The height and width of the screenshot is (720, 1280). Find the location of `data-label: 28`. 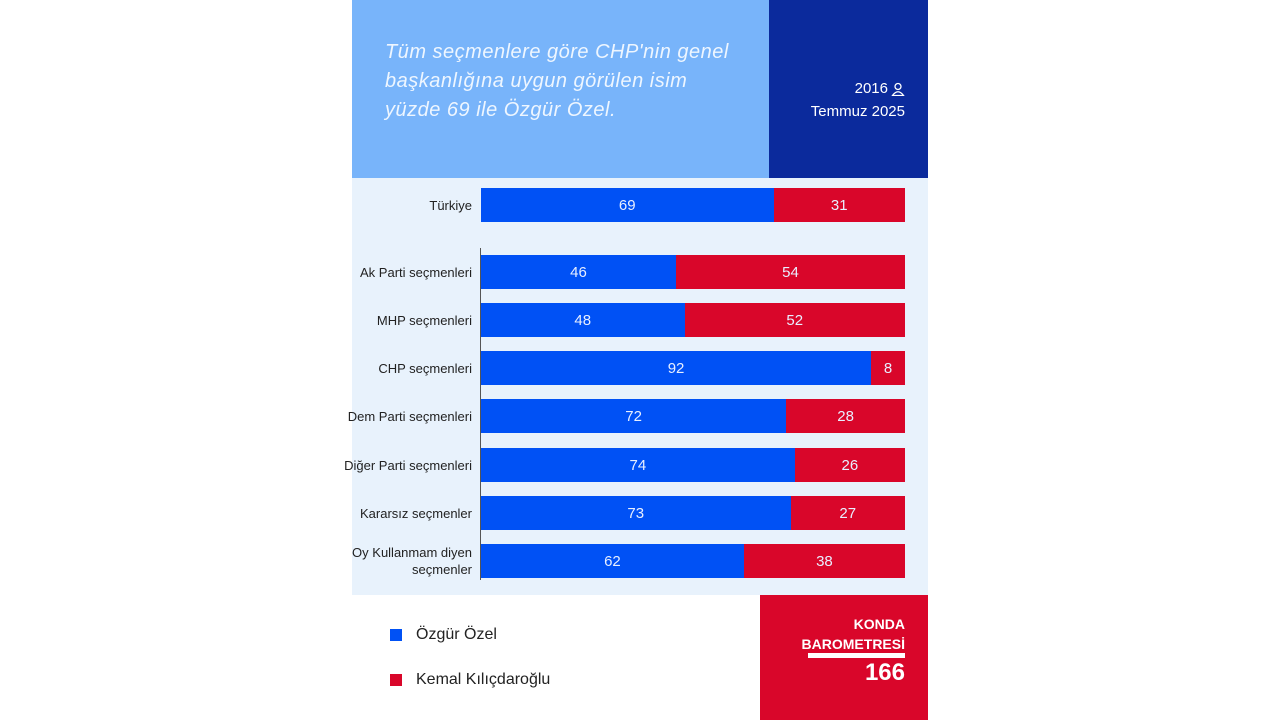

data-label: 28 is located at coordinates (845, 416).